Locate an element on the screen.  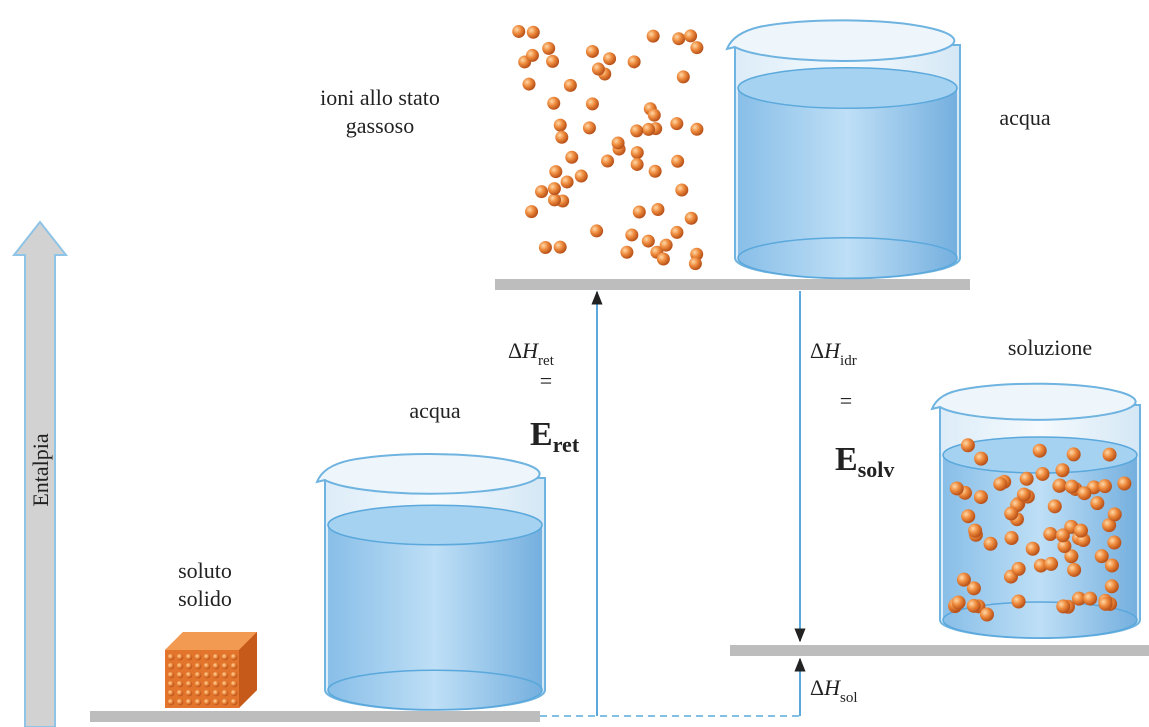
hydration-energy: Esolv is located at coordinates (864, 461).